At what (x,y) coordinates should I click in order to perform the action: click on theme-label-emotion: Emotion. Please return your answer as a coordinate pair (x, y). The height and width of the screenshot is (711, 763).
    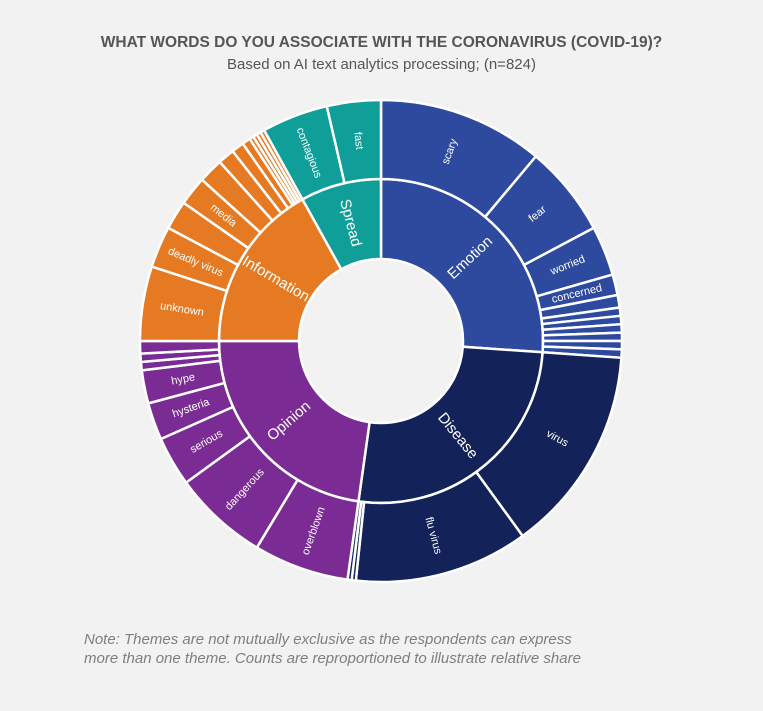
    Looking at the image, I should click on (470, 258).